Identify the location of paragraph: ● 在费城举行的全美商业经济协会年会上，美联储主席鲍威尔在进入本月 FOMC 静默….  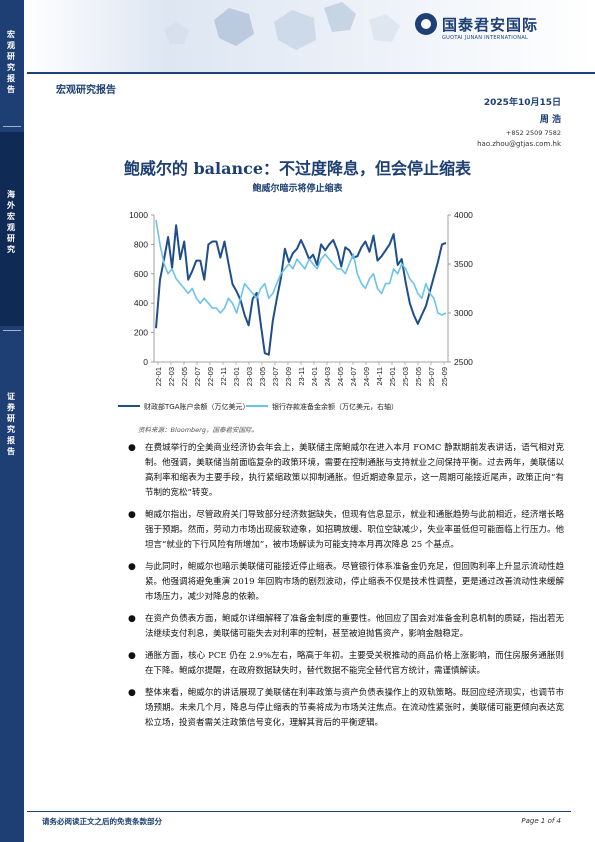
(346, 471).